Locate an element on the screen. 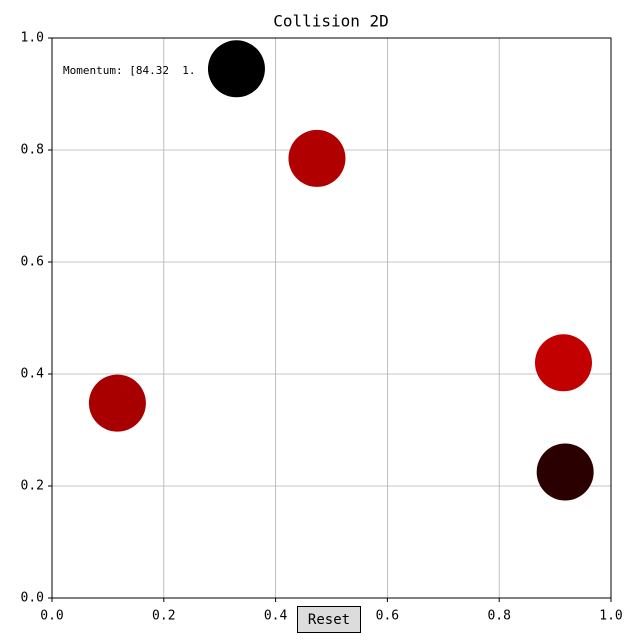  x-tick-label: 0.2 is located at coordinates (163, 616).